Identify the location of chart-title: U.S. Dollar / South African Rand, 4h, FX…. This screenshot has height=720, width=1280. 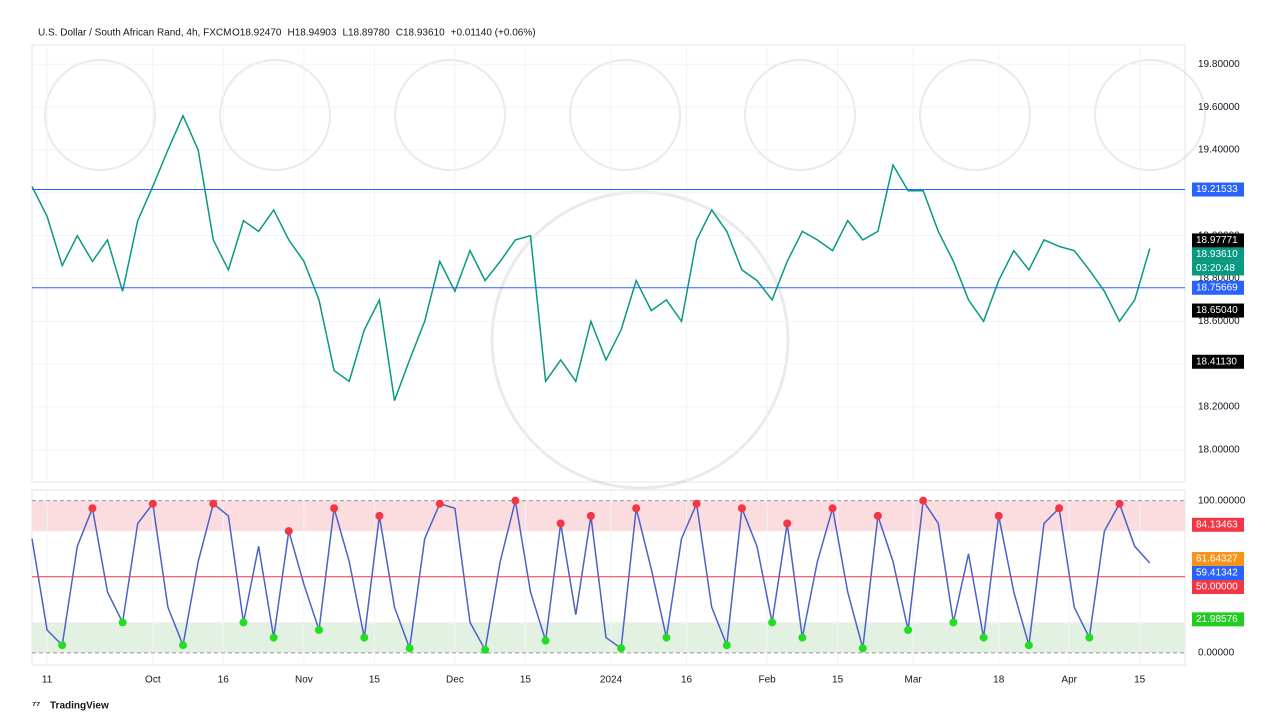
(134, 33).